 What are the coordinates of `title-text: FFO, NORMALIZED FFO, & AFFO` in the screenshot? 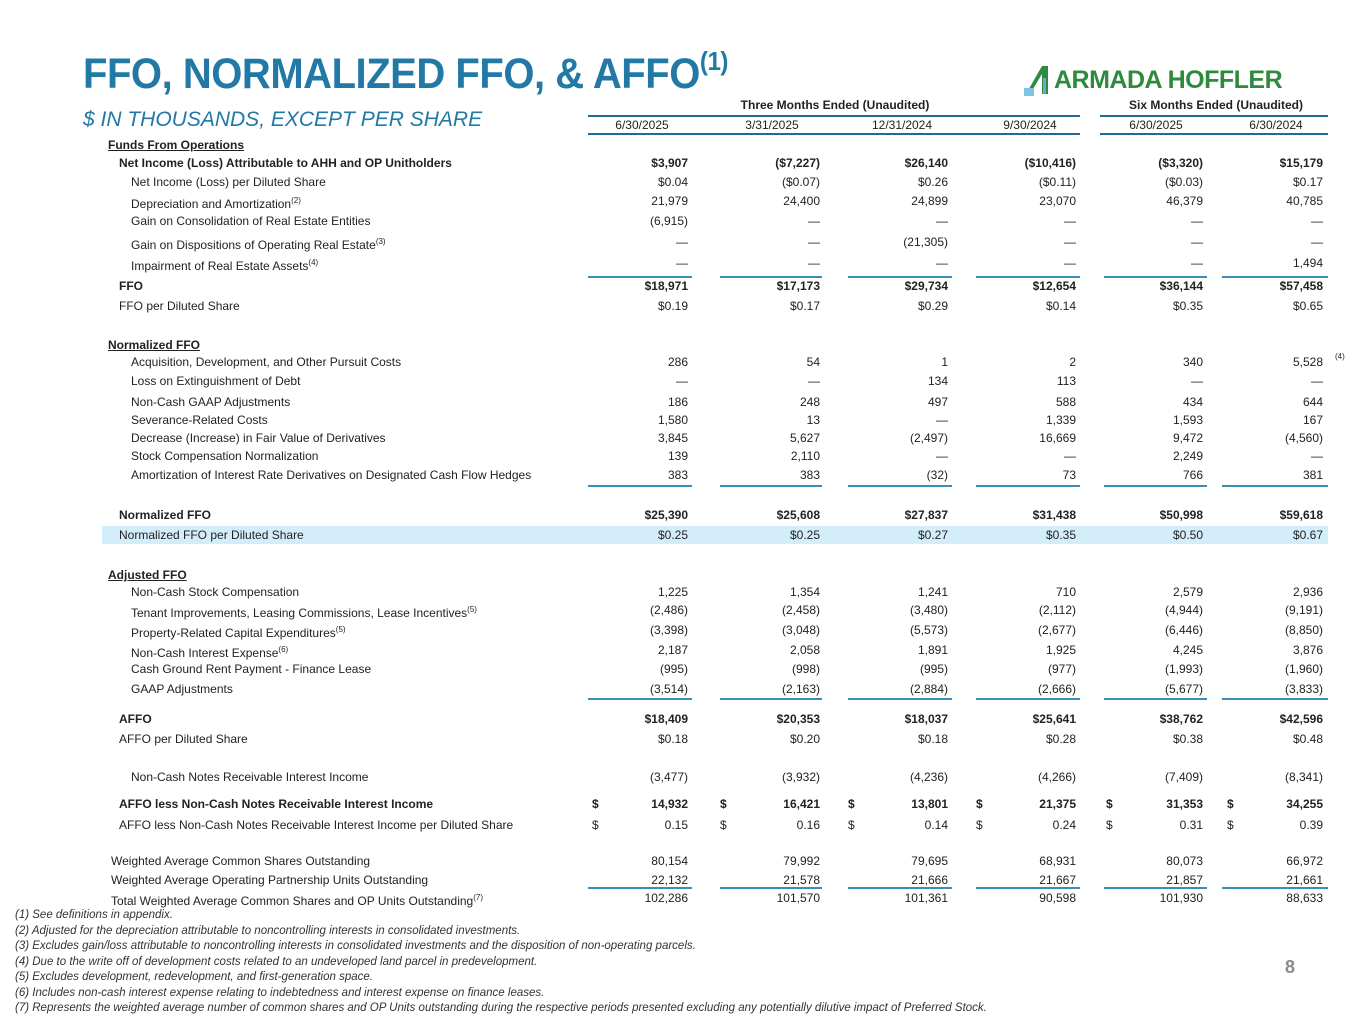 It's located at (391, 74).